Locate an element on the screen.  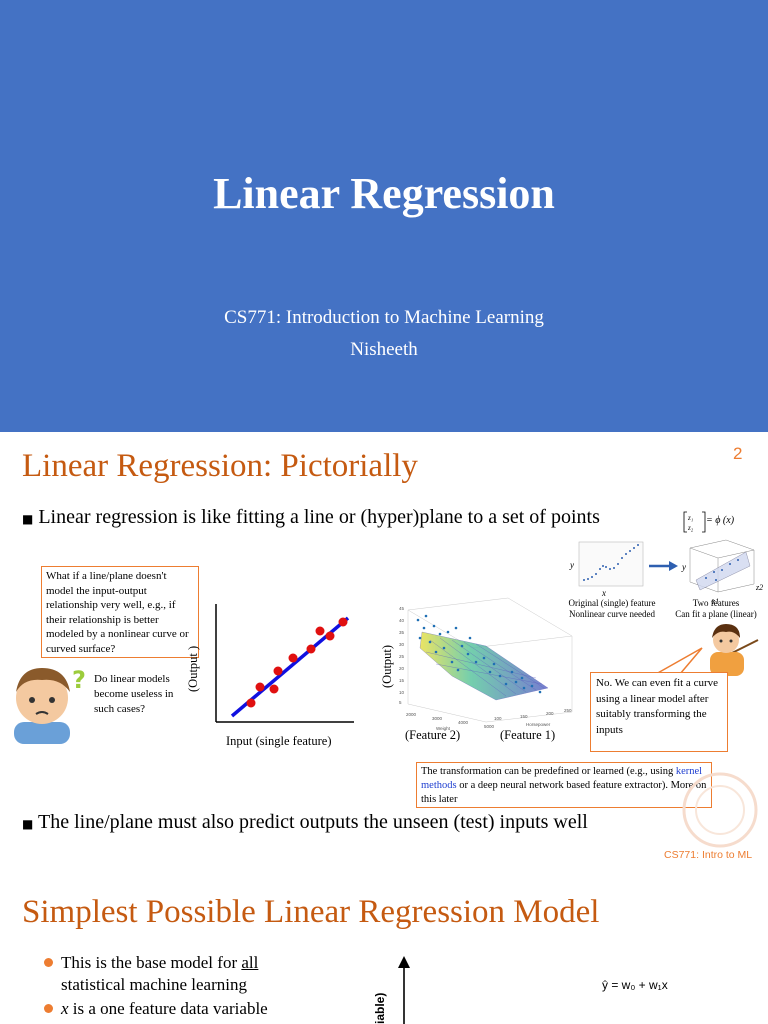
orig-caption-line2: Nonlinear curve needed is located at coordinates (612, 614).